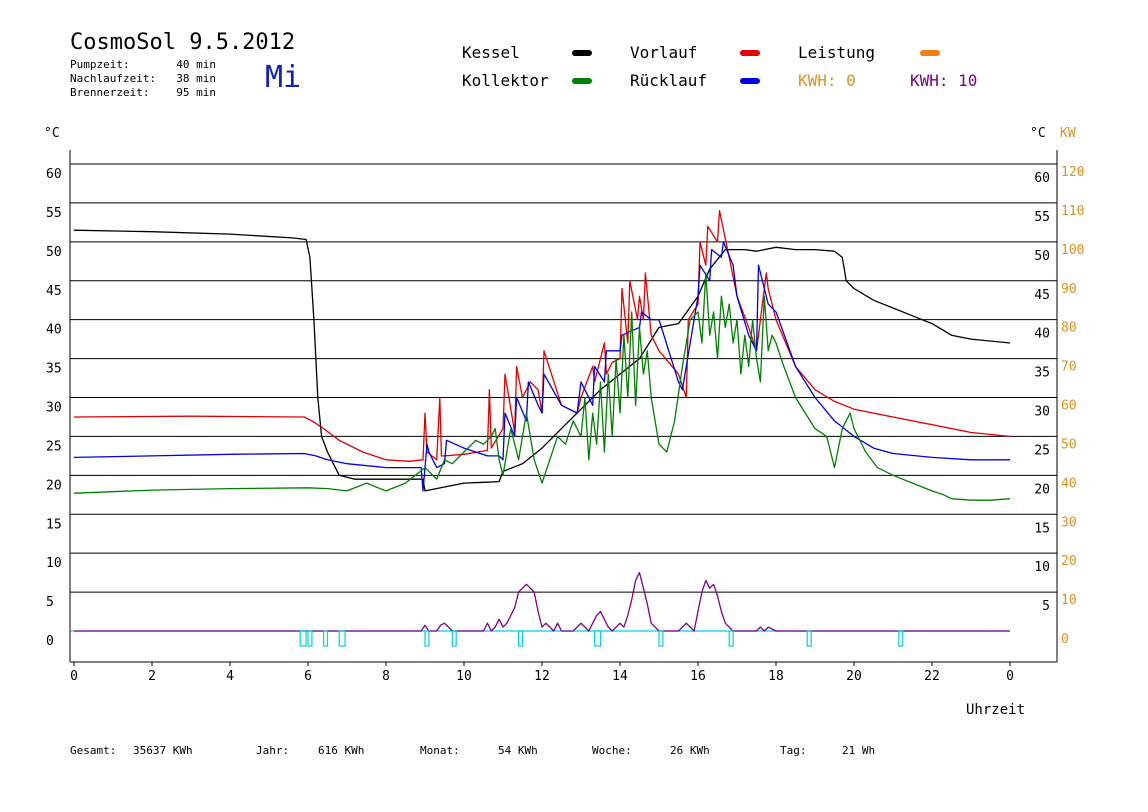 The height and width of the screenshot is (812, 1148). I want to click on legend-vorlauf-label: Vorlauf, so click(664, 52).